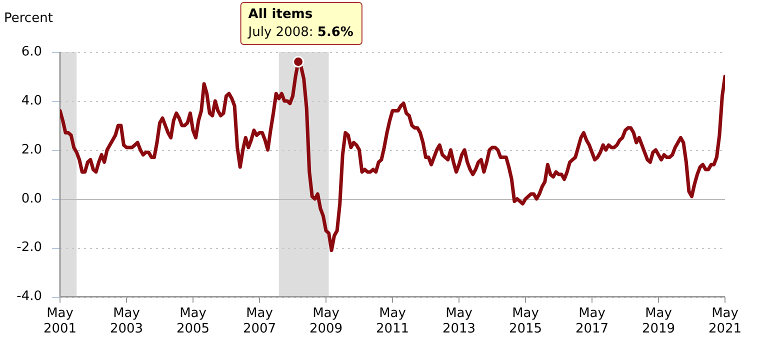 The height and width of the screenshot is (344, 765). I want to click on x-tick-label: May 2021, so click(725, 321).